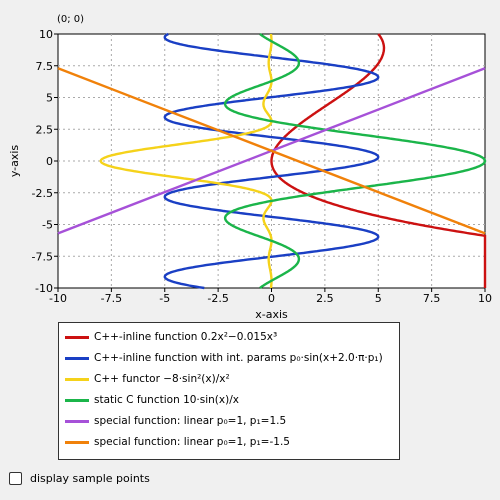 The width and height of the screenshot is (500, 500). What do you see at coordinates (190, 421) in the screenshot?
I see `legend-label: special function: linear p₀=1, p₁=1.5` at bounding box center [190, 421].